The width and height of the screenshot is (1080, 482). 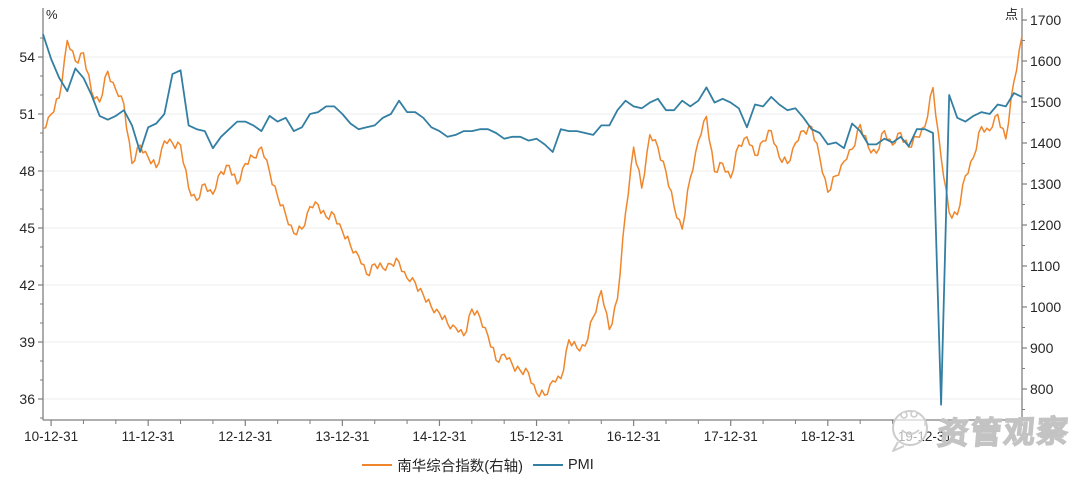 I want to click on x-axis-tick-label: 11-12-31, so click(x=148, y=436).